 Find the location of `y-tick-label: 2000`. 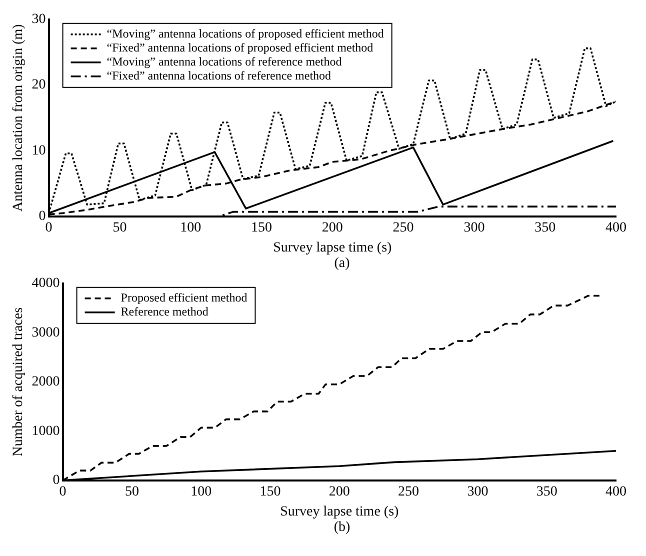

y-tick-label: 2000 is located at coordinates (46, 382).